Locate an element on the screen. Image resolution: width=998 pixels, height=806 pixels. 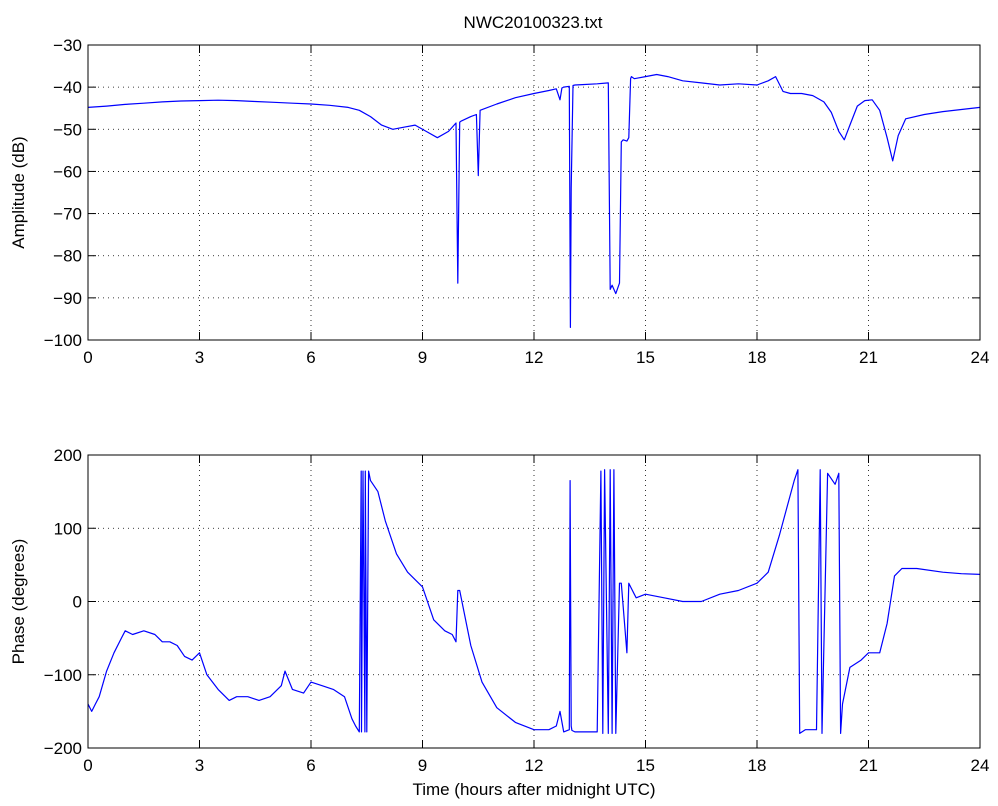
phase-y-axis-label: Phase (degrees) is located at coordinates (18, 602).